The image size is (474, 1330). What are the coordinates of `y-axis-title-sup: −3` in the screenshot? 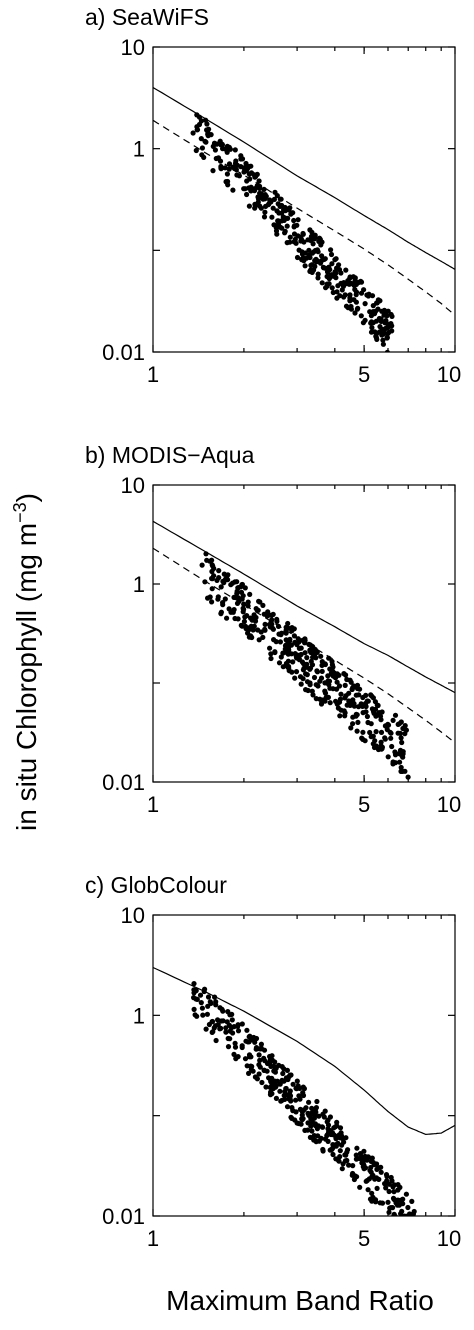 It's located at (20, 512).